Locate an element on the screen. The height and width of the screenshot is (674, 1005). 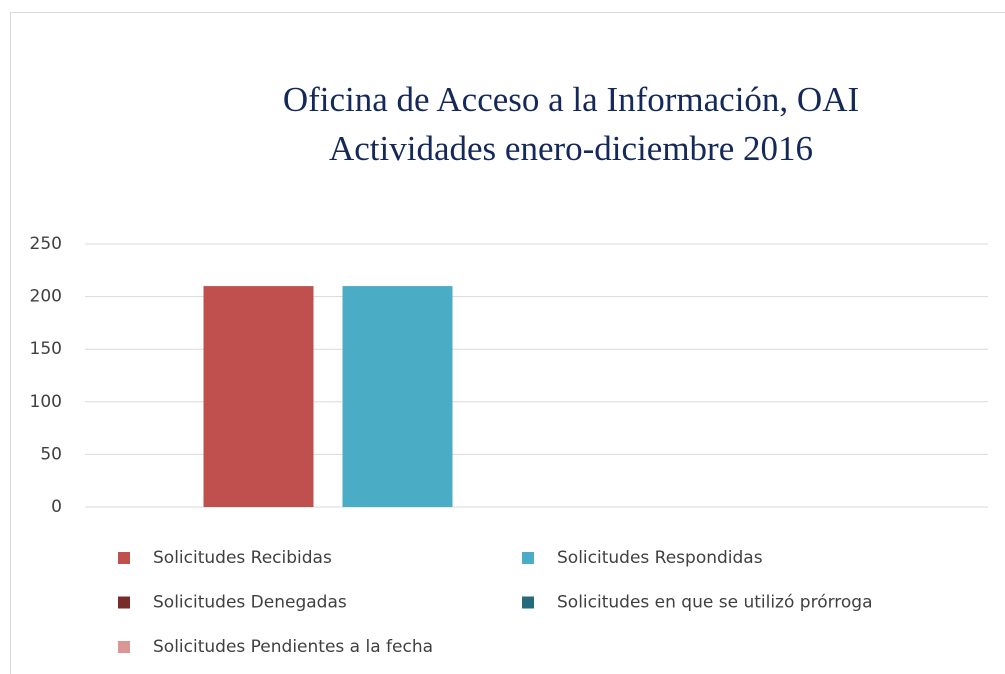
y-tick-label: 200 is located at coordinates (46, 297).